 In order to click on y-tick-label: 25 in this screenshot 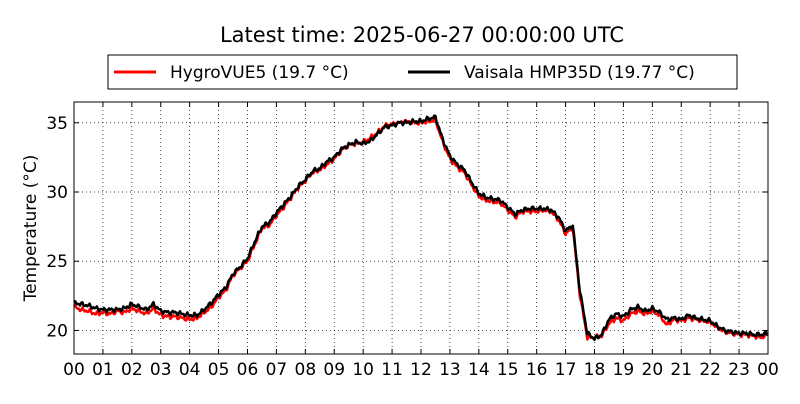, I will do `click(57, 262)`.